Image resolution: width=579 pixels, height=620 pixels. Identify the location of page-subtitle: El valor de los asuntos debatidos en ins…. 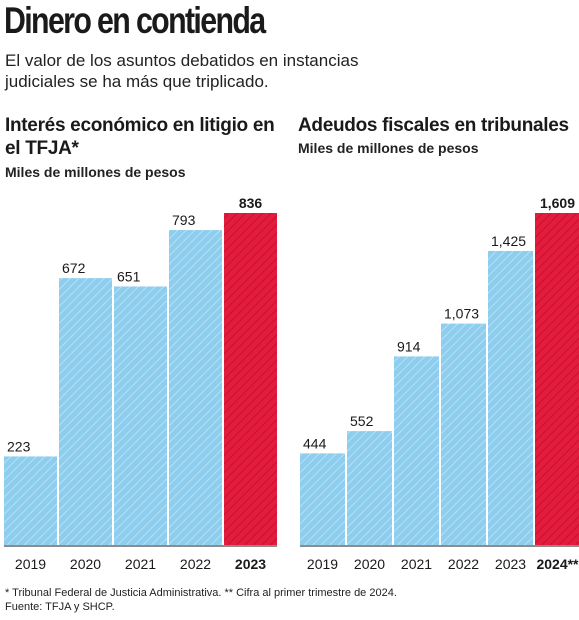
(182, 71).